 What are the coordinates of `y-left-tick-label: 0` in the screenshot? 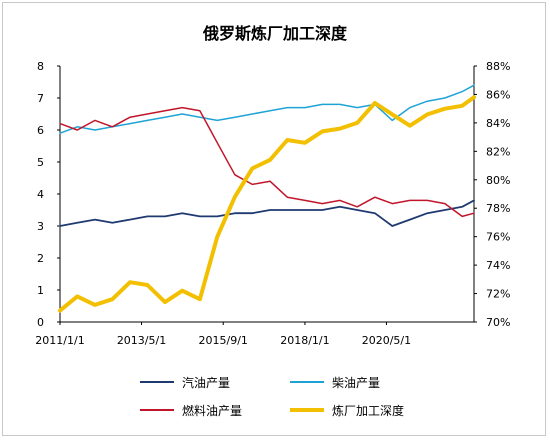 It's located at (40, 322).